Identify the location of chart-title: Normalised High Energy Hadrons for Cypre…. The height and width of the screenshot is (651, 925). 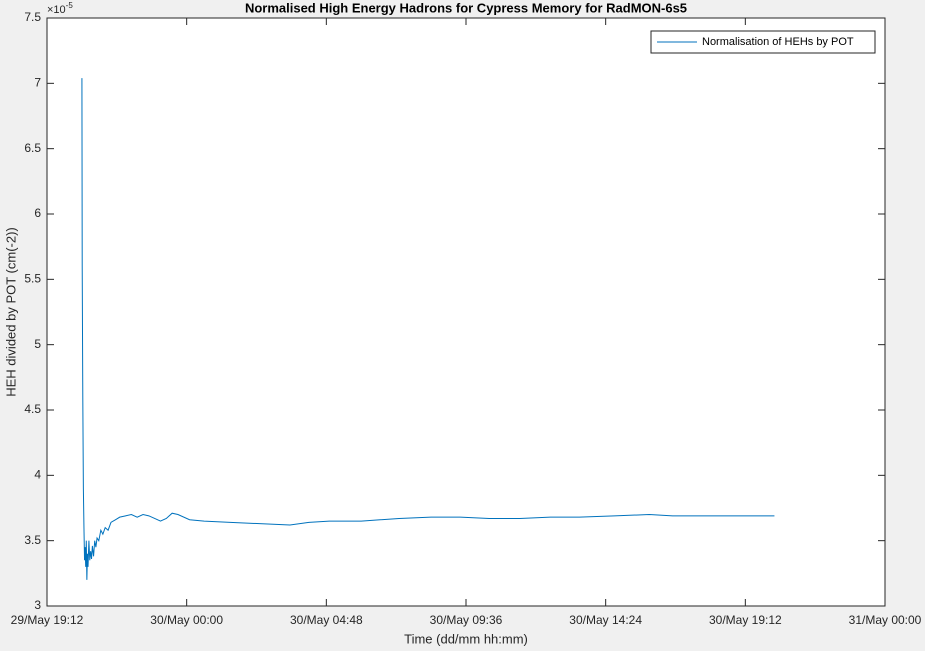
(466, 7).